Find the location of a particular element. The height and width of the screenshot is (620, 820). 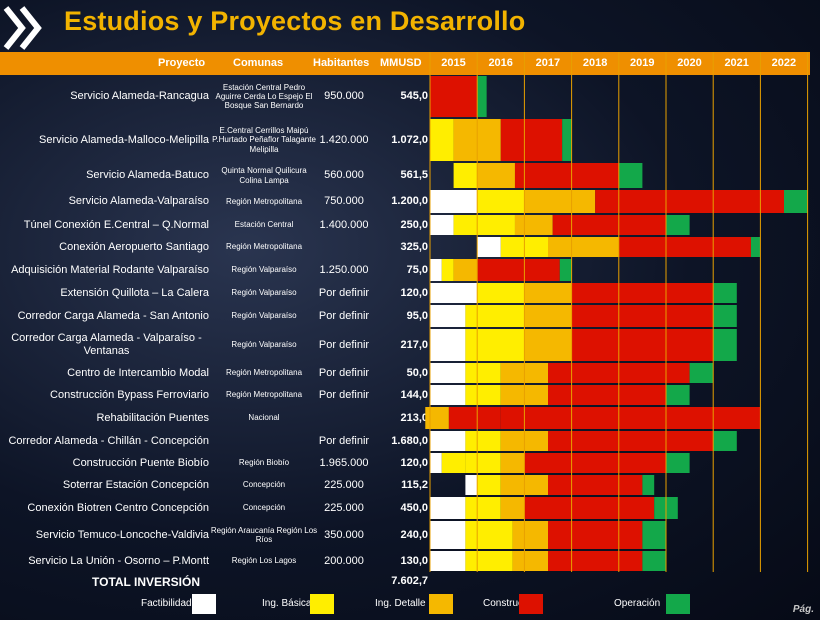

project-comunas is located at coordinates (264, 441).